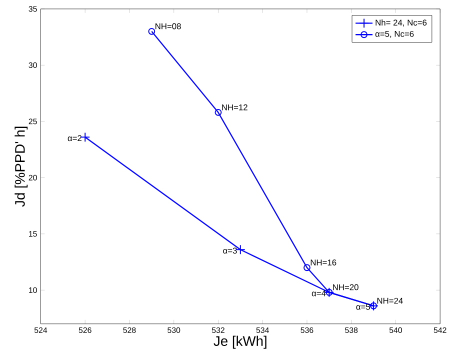 This screenshot has width=450, height=360. Describe the element at coordinates (394, 34) in the screenshot. I see `legend-label: α=5, Nc=6` at that location.